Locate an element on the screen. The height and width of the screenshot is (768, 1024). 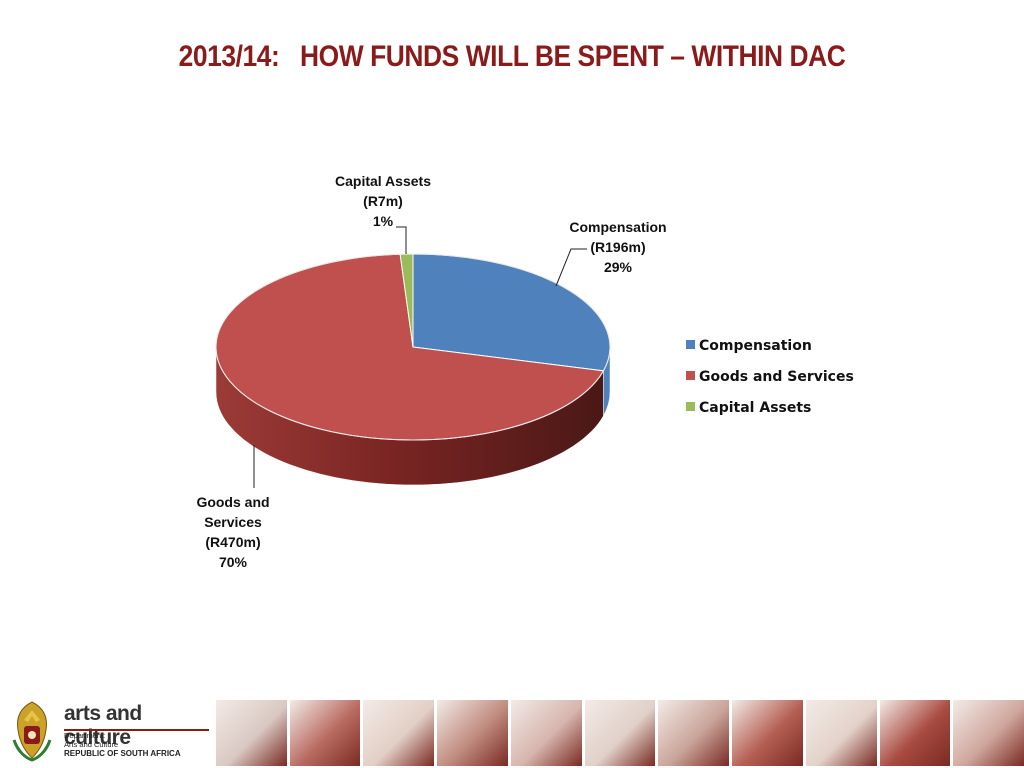
dept-line: Arts and Culture is located at coordinates (91, 744).